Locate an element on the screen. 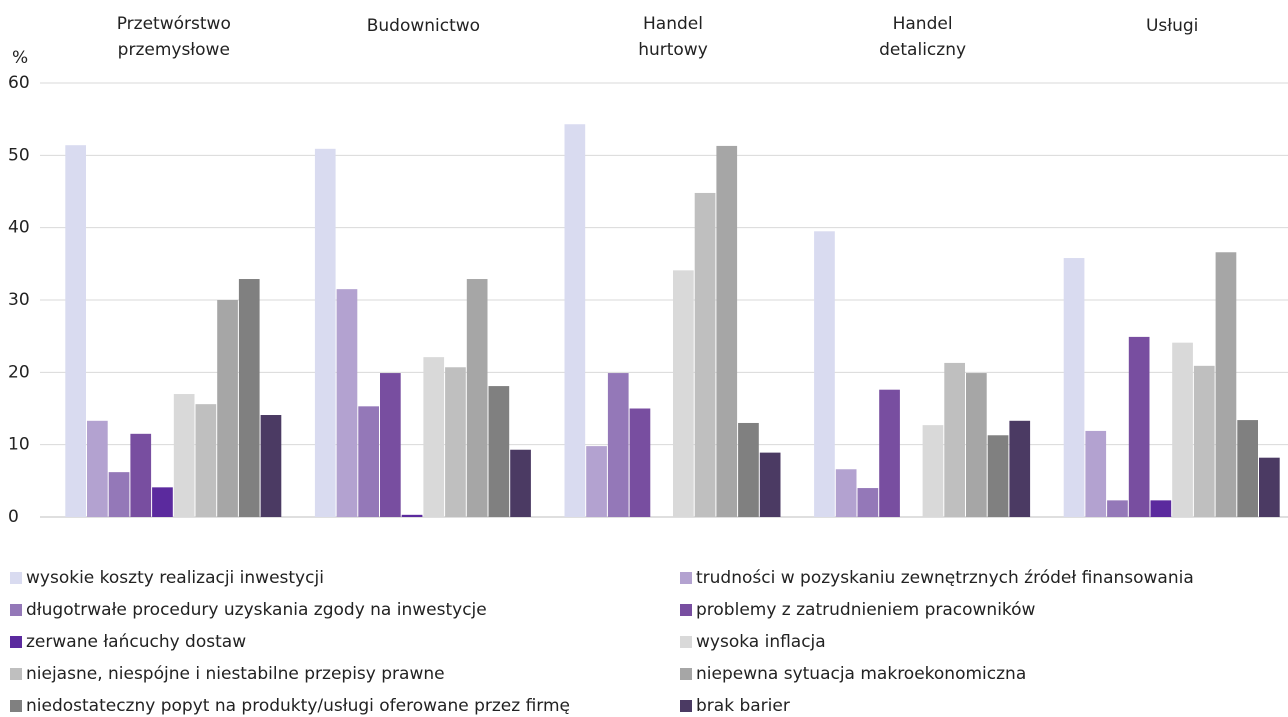  category-label: detaliczny is located at coordinates (922, 50).